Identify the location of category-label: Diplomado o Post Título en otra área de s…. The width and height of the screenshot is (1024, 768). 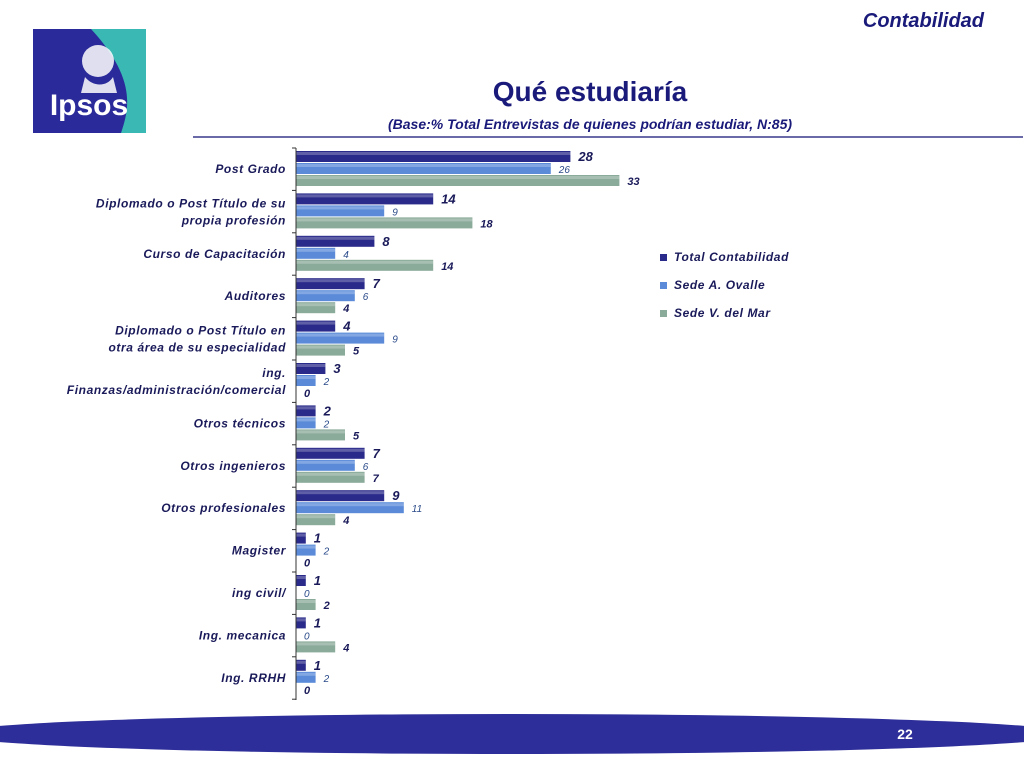
(197, 339).